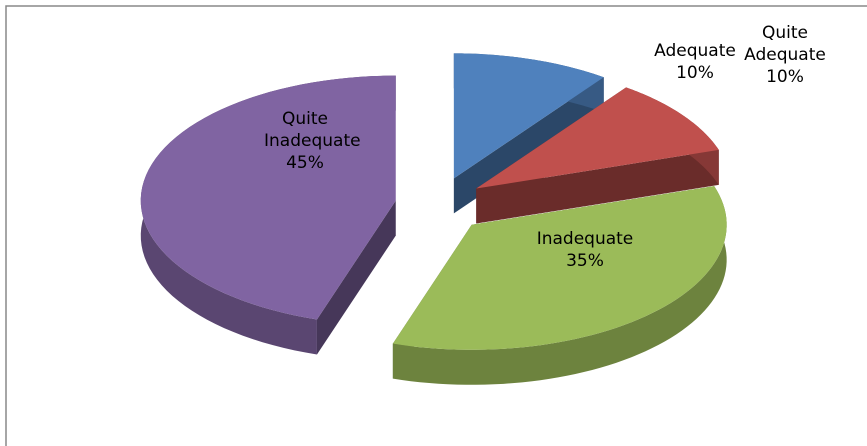  I want to click on category-label: Quite Adequate, so click(785, 44).